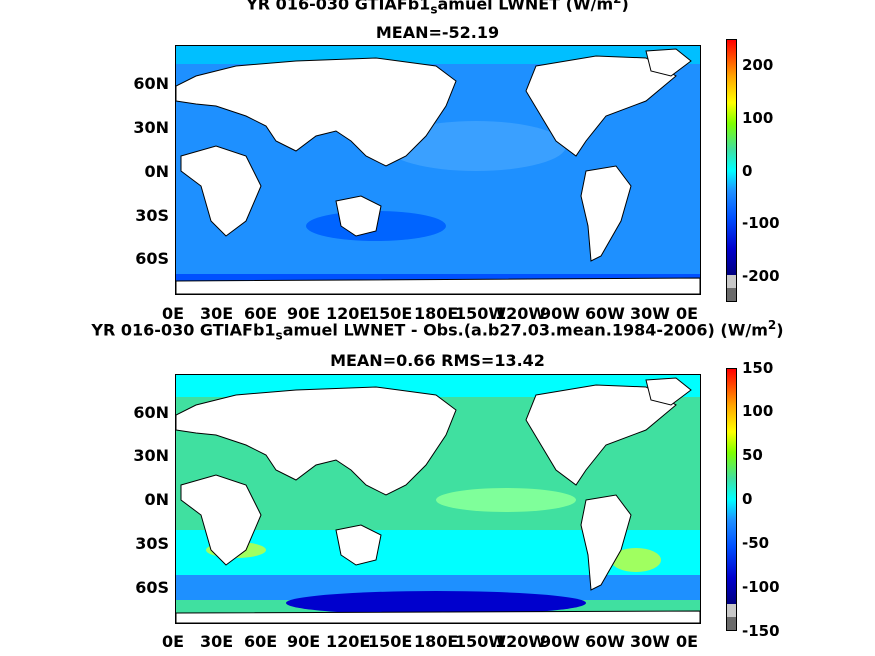 The image size is (875, 656). I want to click on top-lat-label: 30N, so click(151, 127).